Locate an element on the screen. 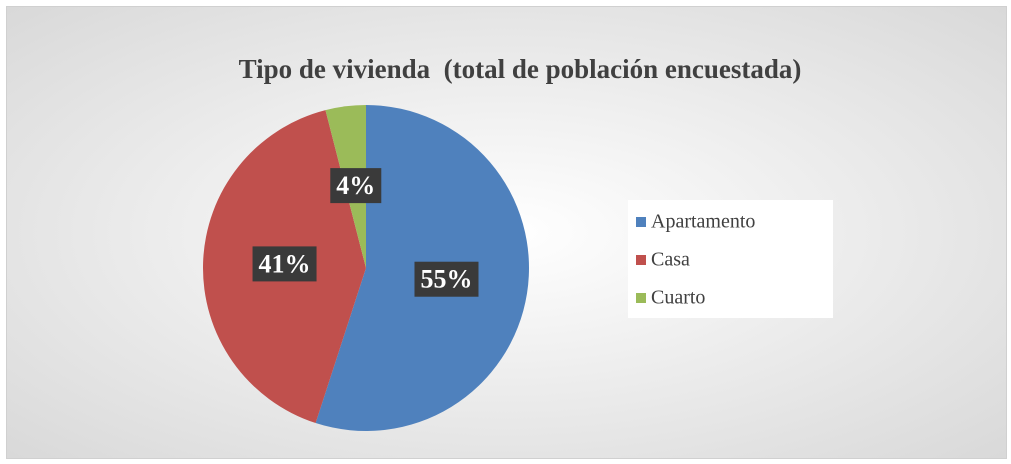 This screenshot has width=1011, height=464. data-label: 55% is located at coordinates (446, 279).